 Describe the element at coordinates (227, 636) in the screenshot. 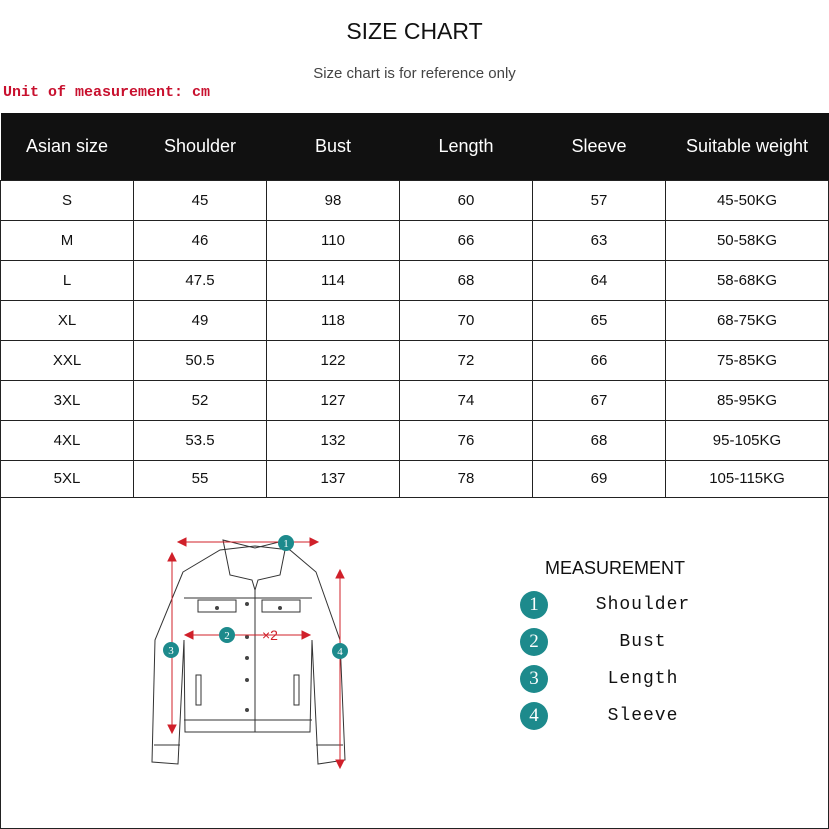

I see `svg-text: 2` at that location.